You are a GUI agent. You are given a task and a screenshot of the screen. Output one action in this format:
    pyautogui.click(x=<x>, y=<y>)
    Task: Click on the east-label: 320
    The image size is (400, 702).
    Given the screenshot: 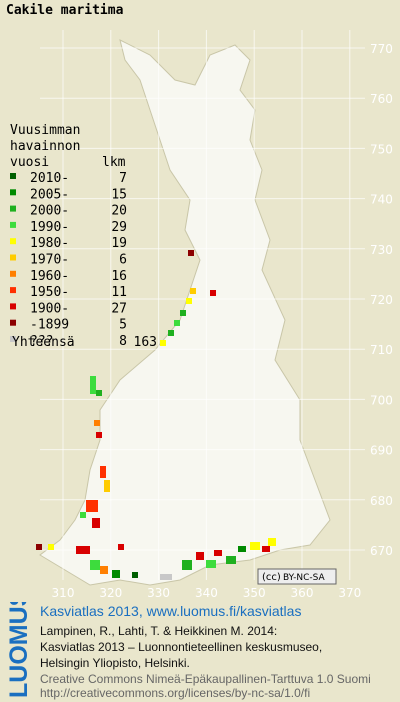 What is the action you would take?
    pyautogui.click(x=110, y=593)
    